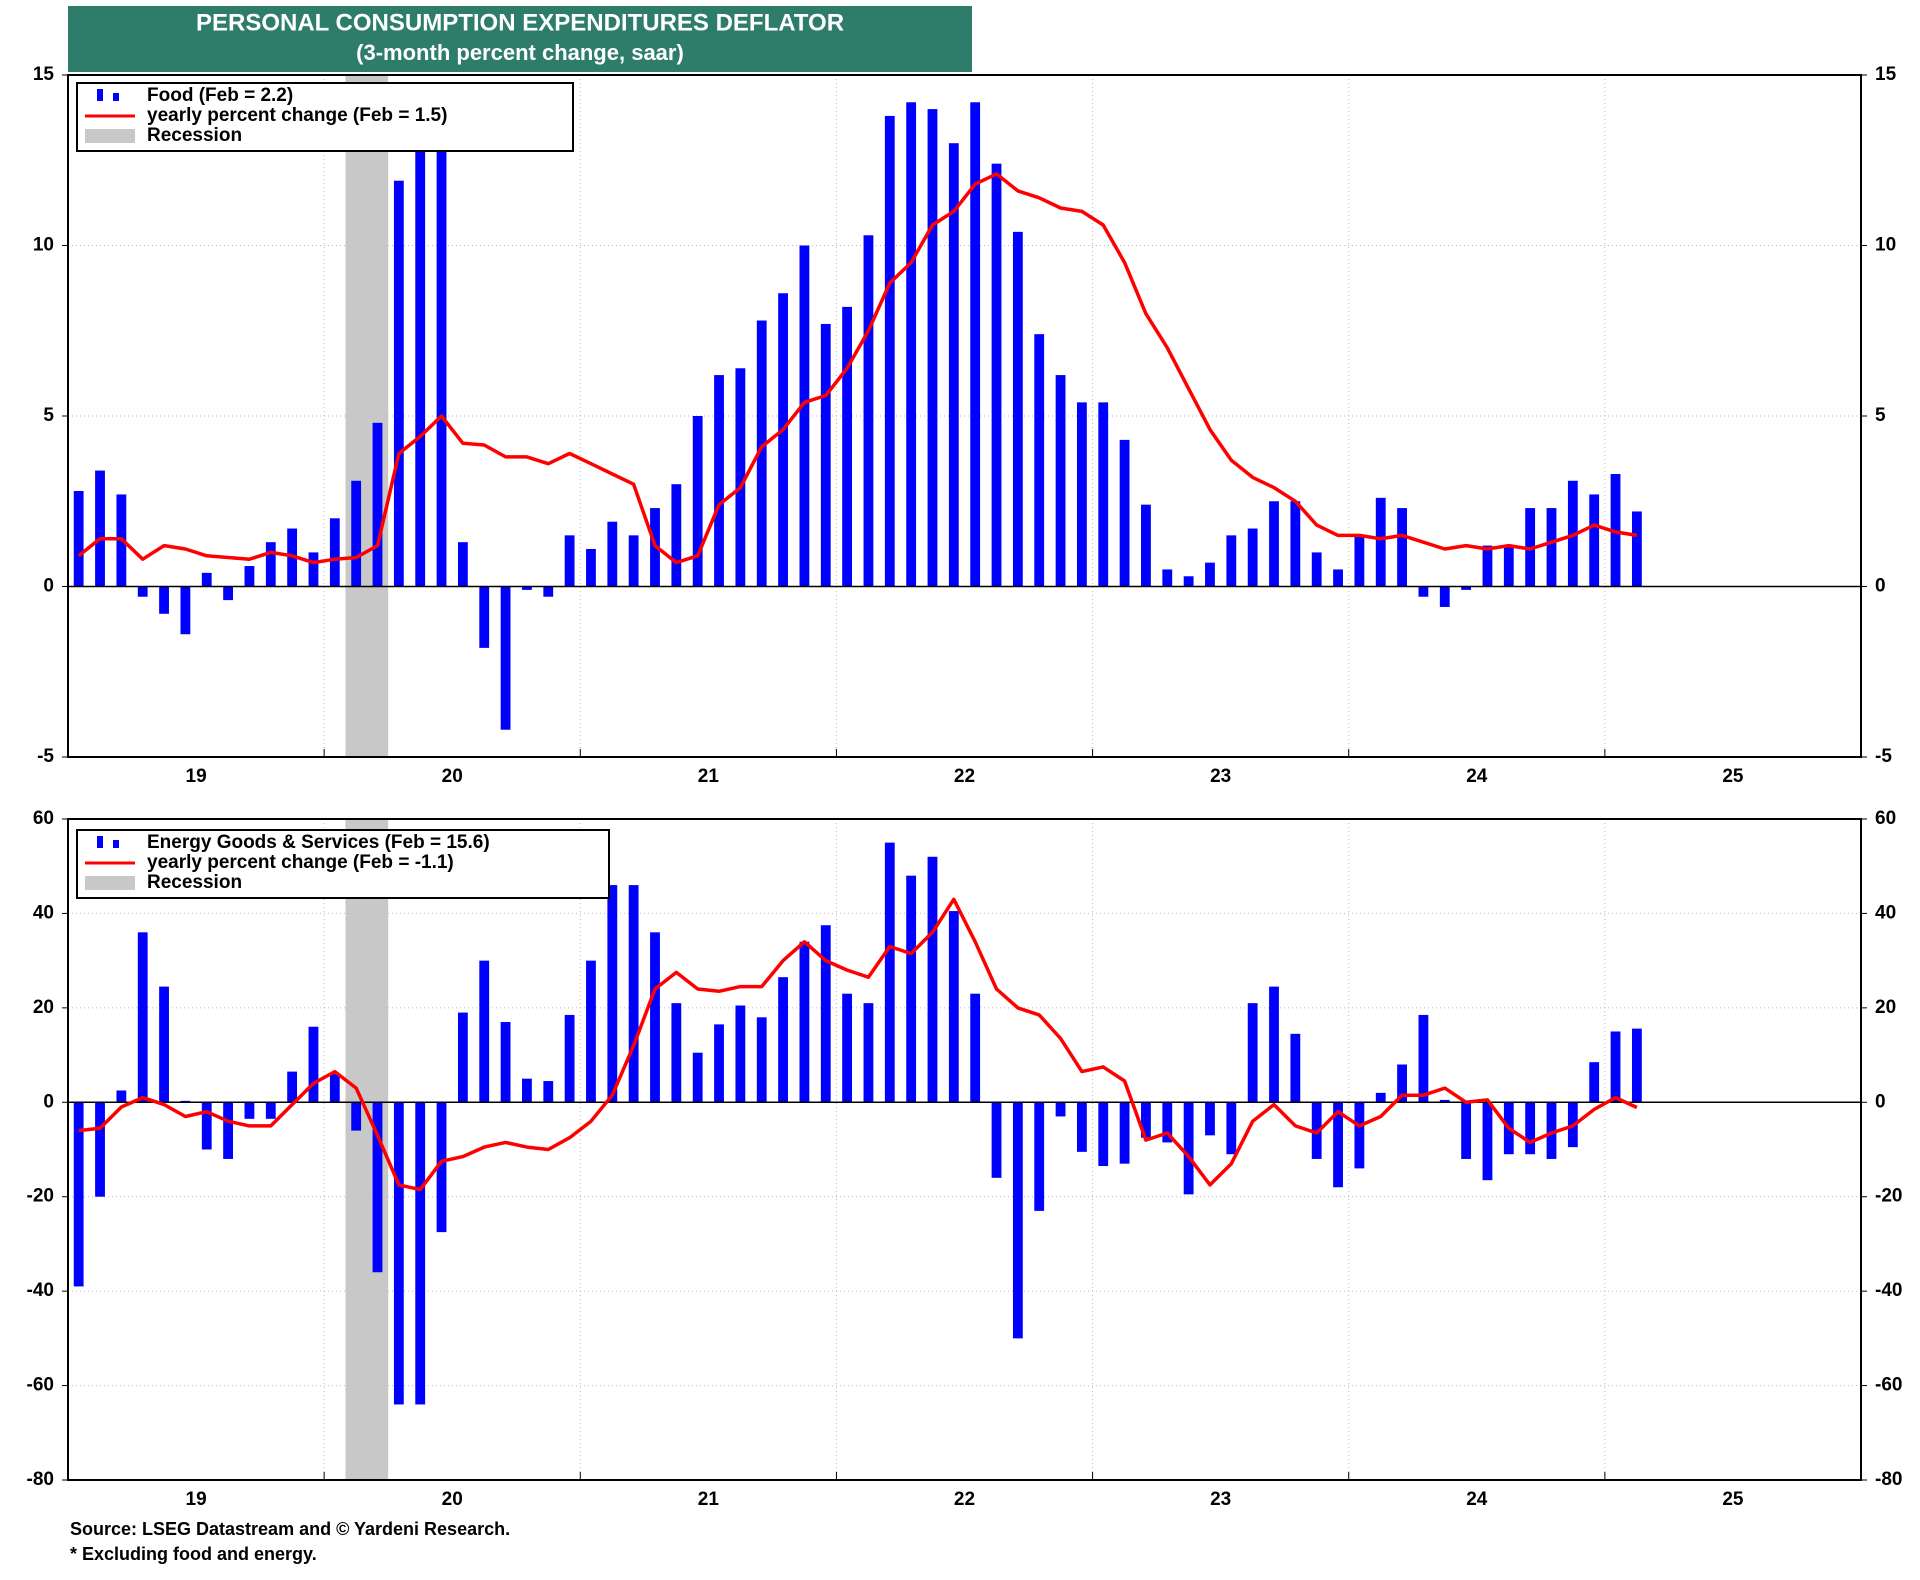  Describe the element at coordinates (40, 1290) in the screenshot. I see `y-tick-label: -40` at that location.